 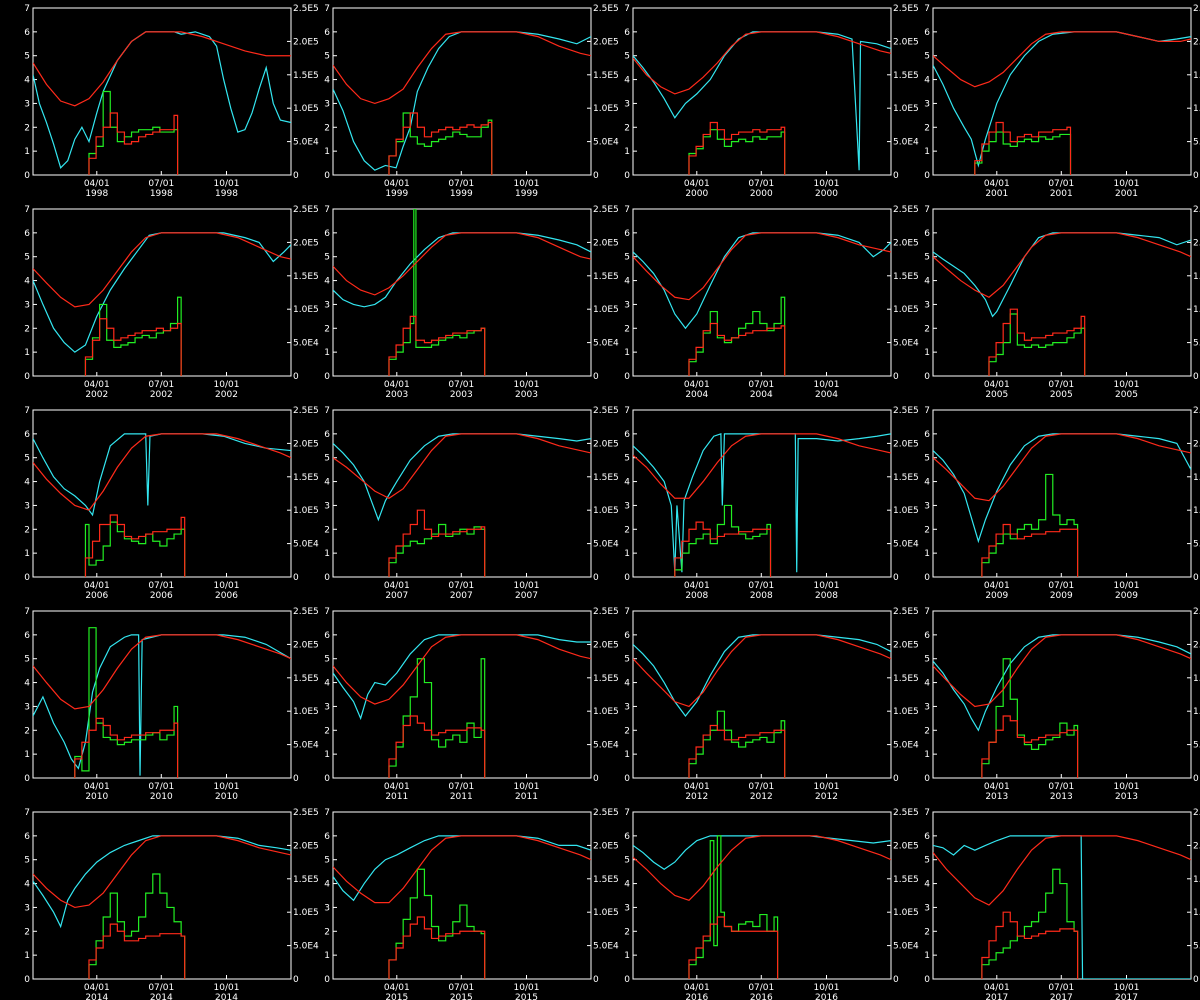 I want to click on x-tick-year-label: 2009, so click(x=996, y=596).